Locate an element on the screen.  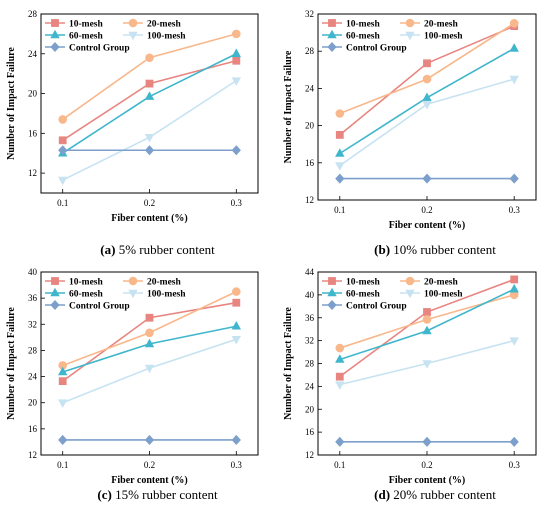
y-tick-label: 40 is located at coordinates (310, 295).